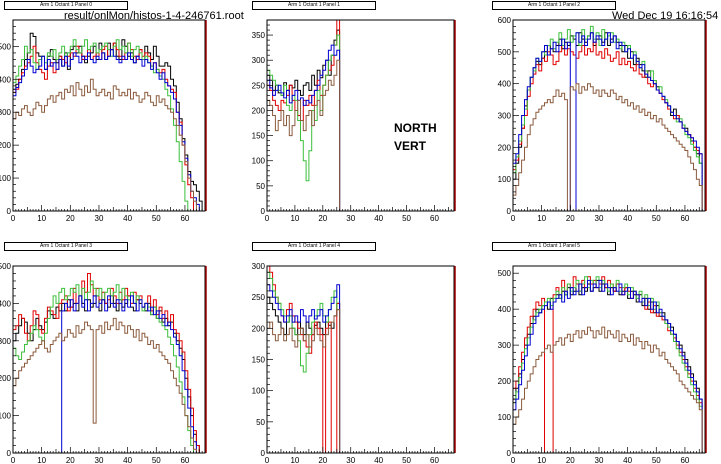  I want to click on histogram-panel-0: 0 10 20 30 40 50 60 0 100 200 300 400 500, so click(103, 121).